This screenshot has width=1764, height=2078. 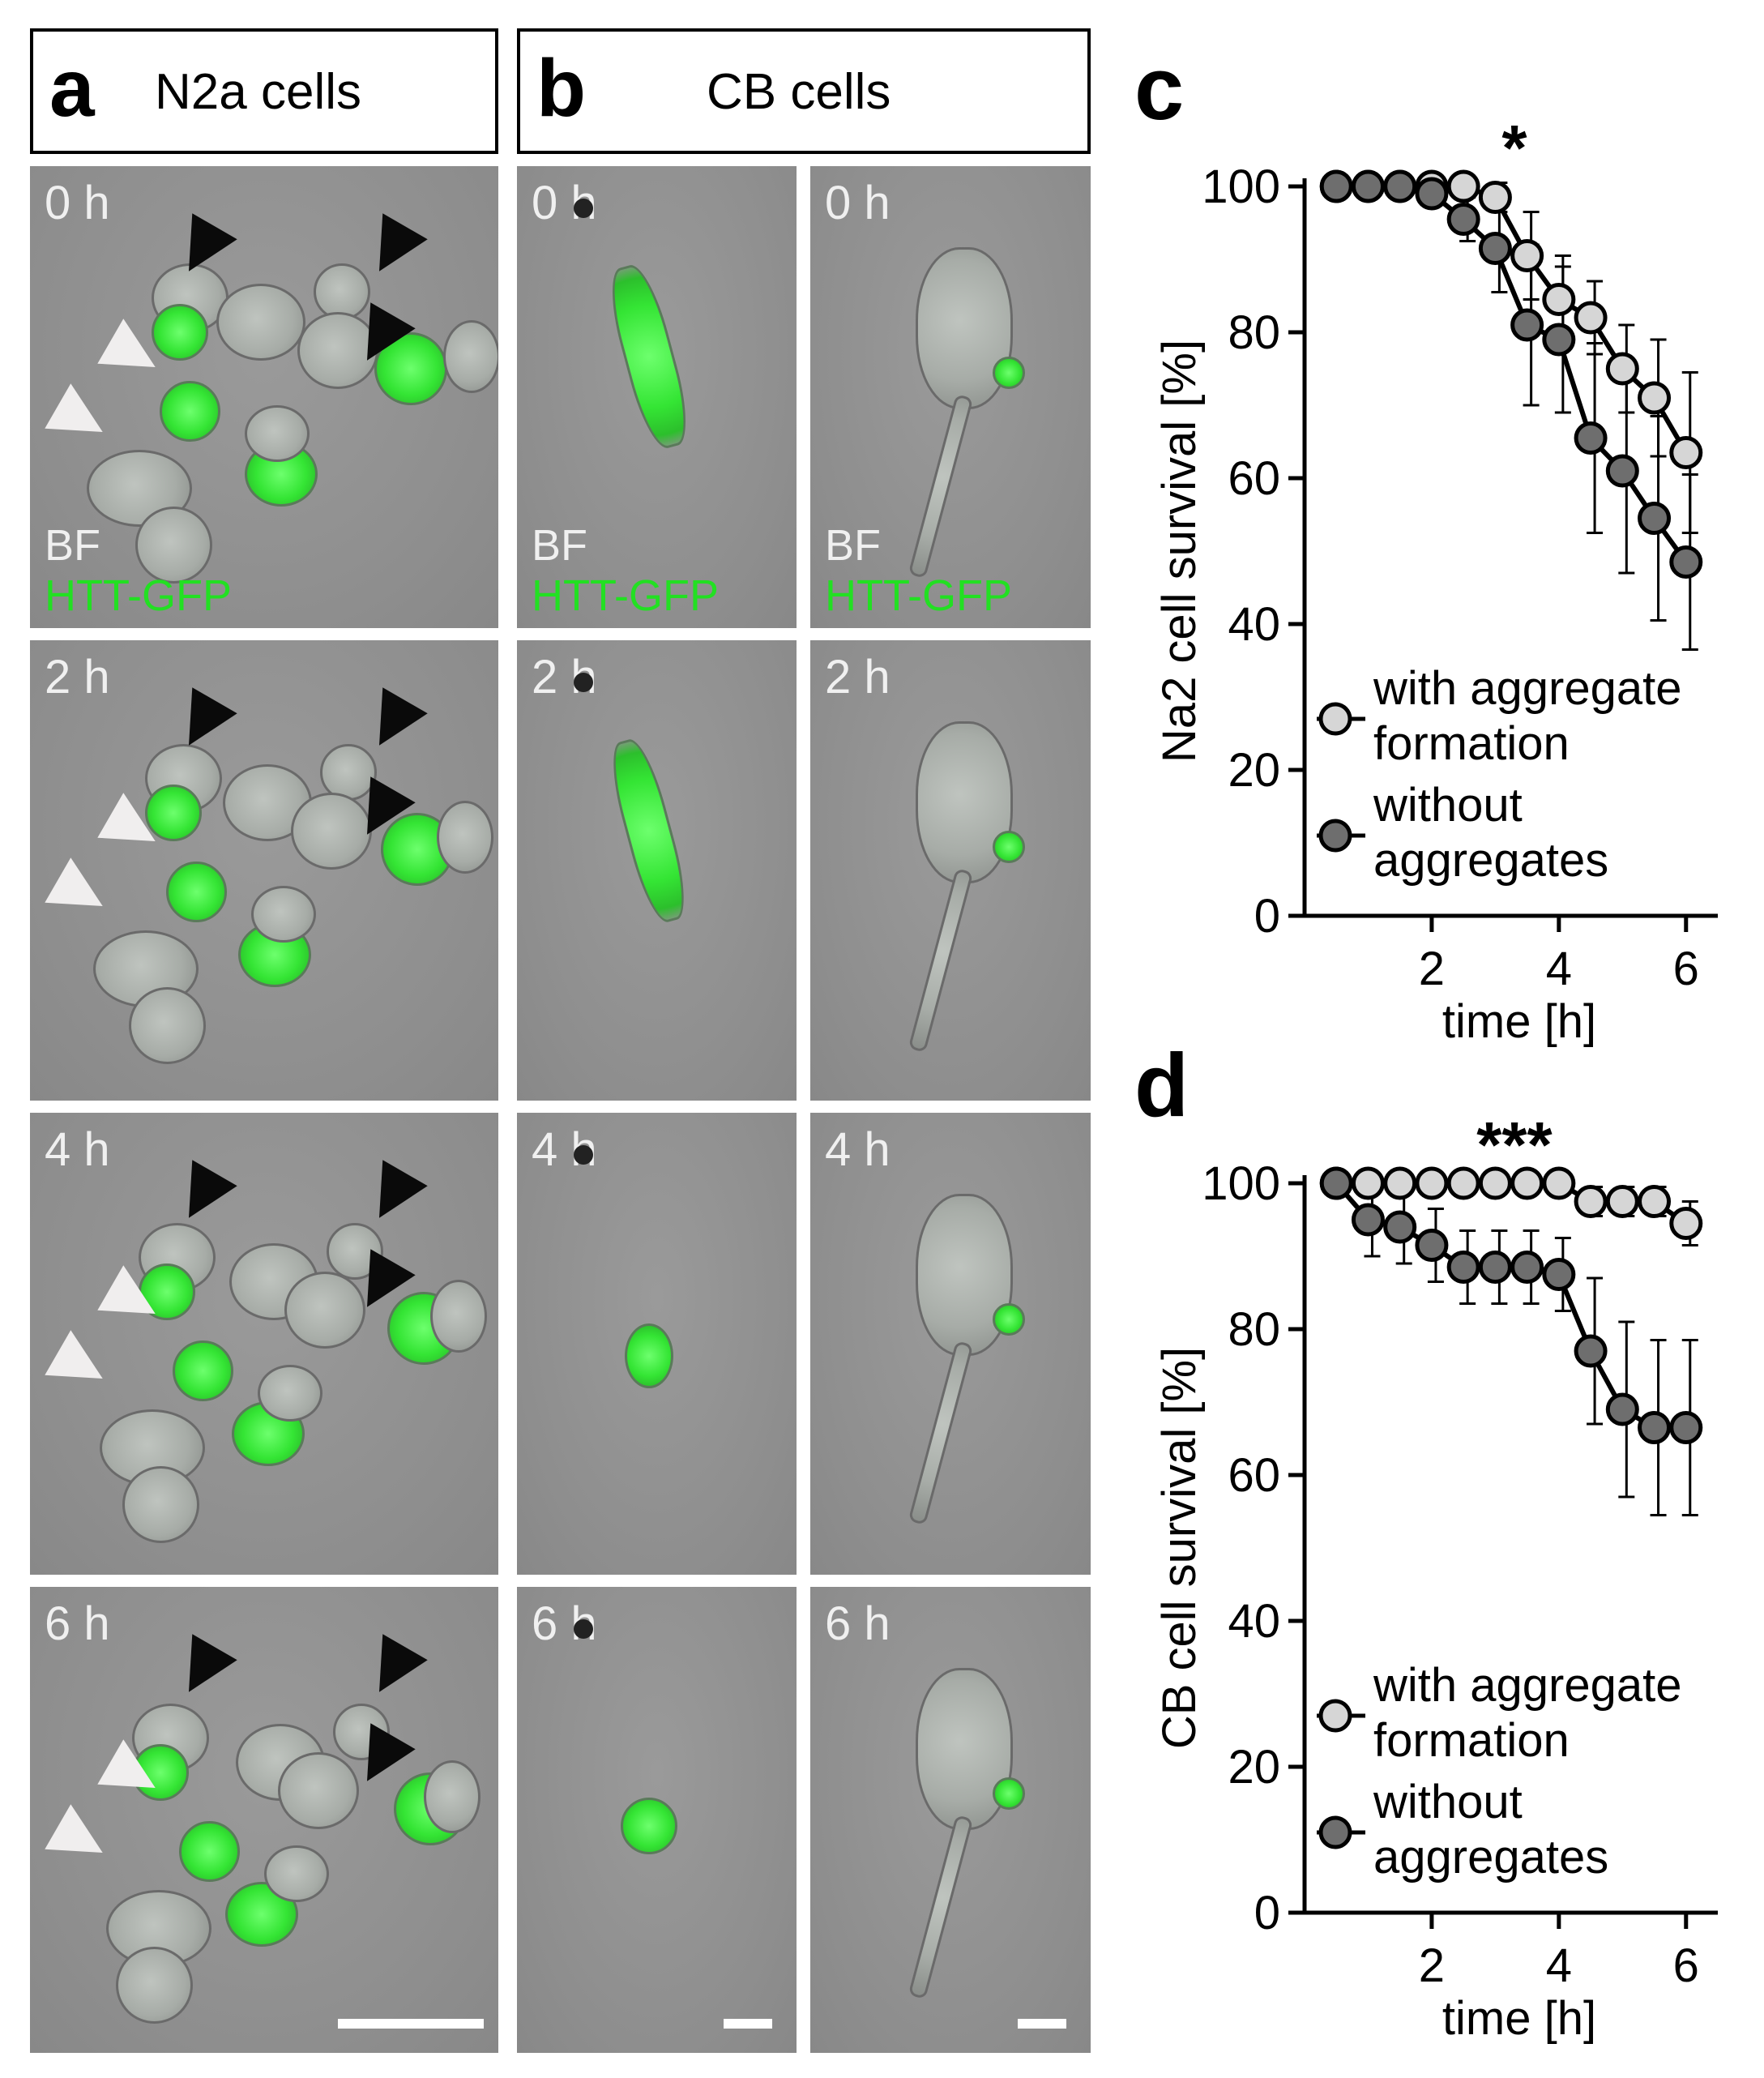 I want to click on panel-a-title: N2a cells, so click(x=258, y=92).